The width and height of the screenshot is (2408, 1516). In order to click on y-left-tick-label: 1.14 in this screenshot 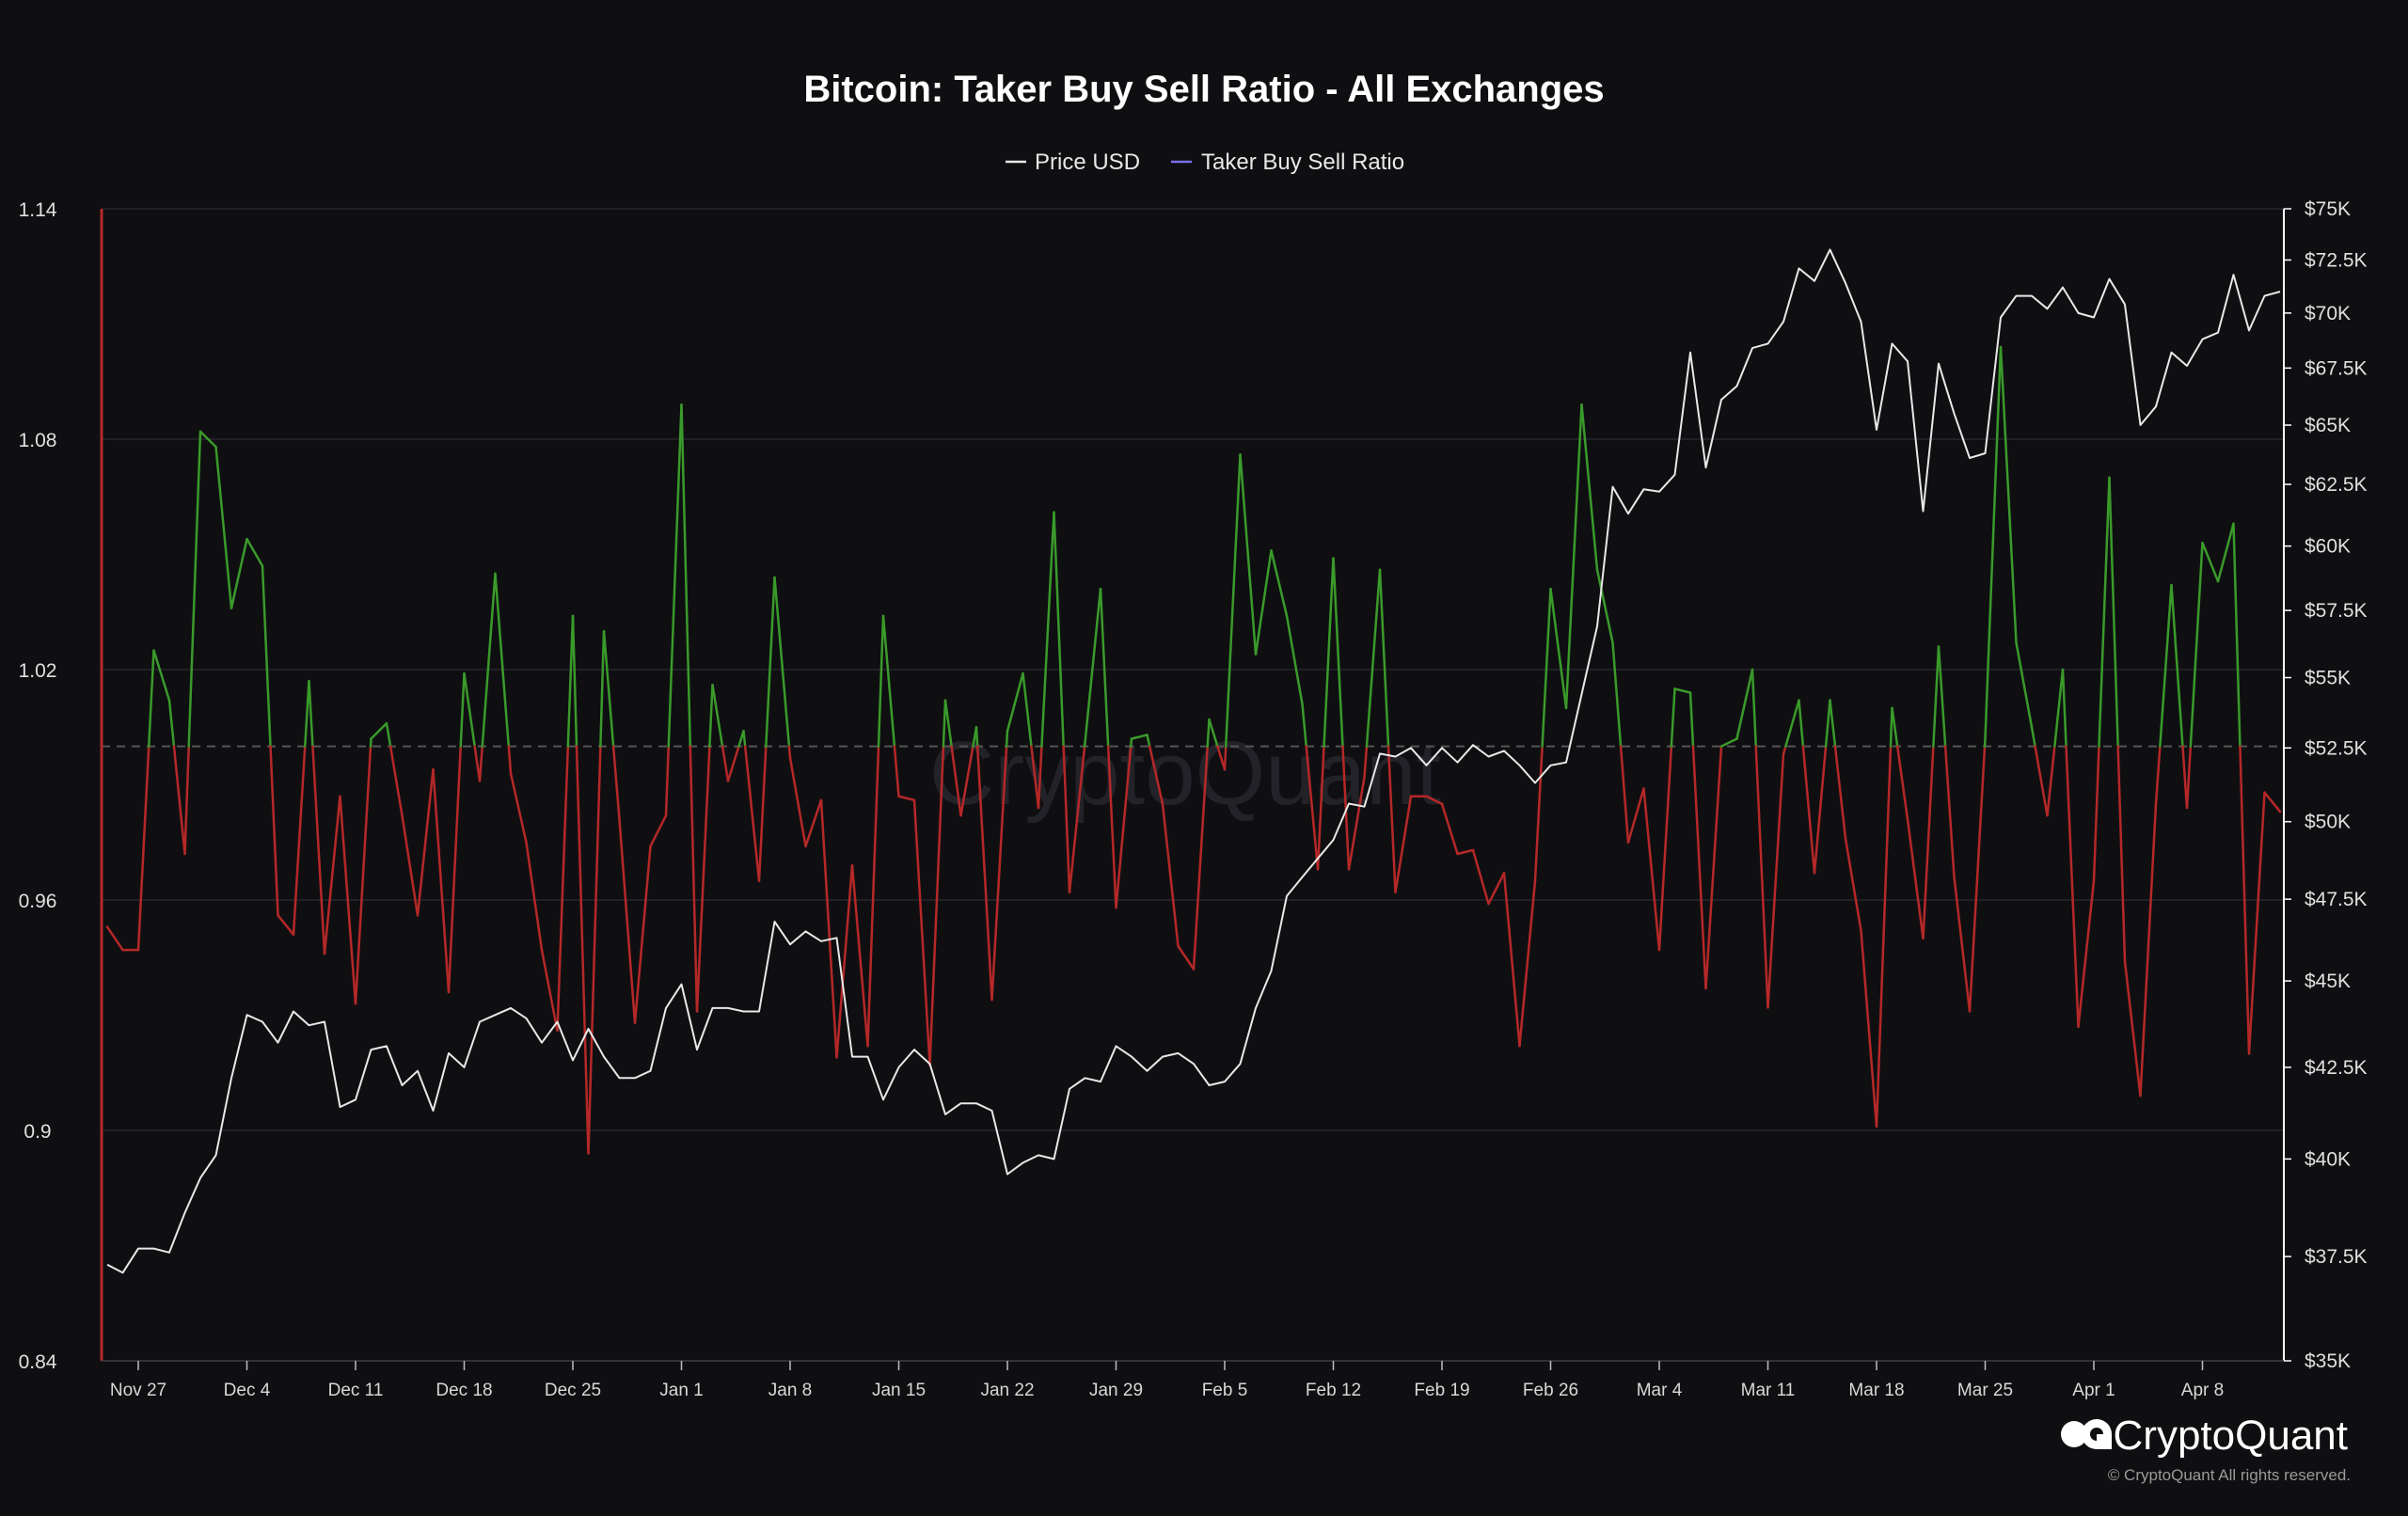, I will do `click(38, 210)`.